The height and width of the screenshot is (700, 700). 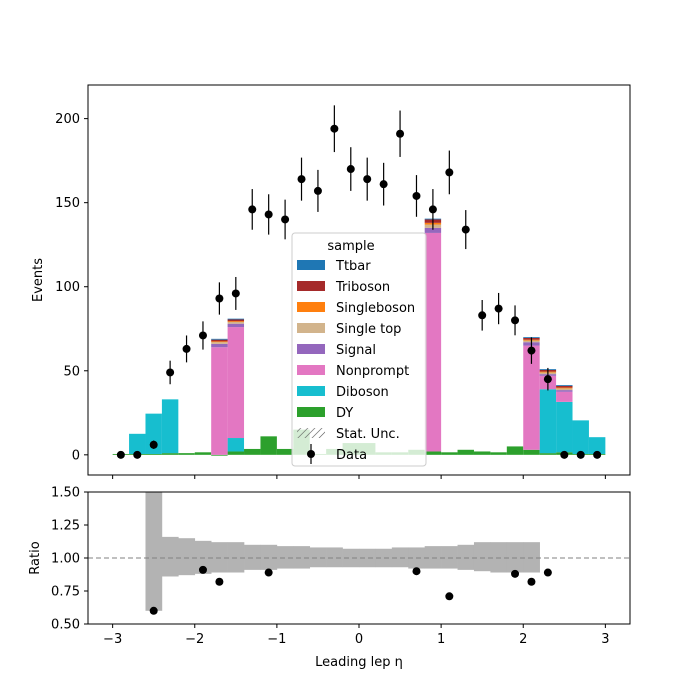 What do you see at coordinates (356, 308) in the screenshot?
I see `legend-entry: Singleboson` at bounding box center [356, 308].